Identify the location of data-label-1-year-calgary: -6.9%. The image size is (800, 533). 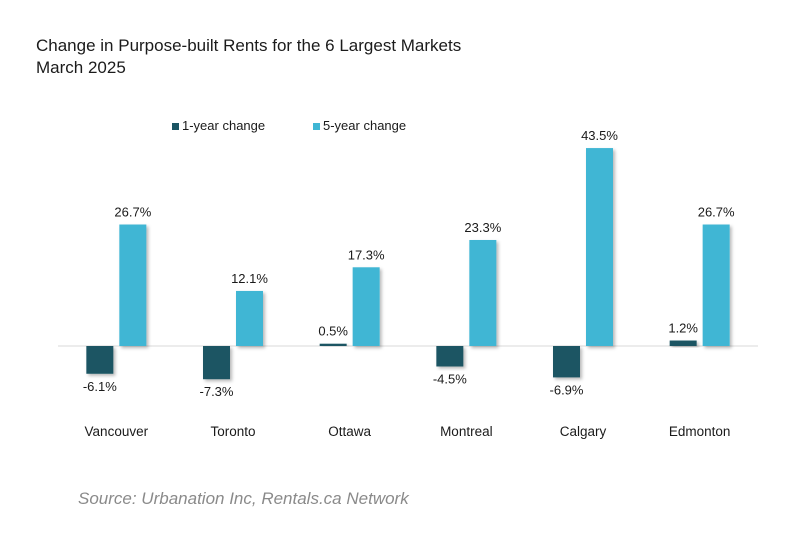
(567, 389).